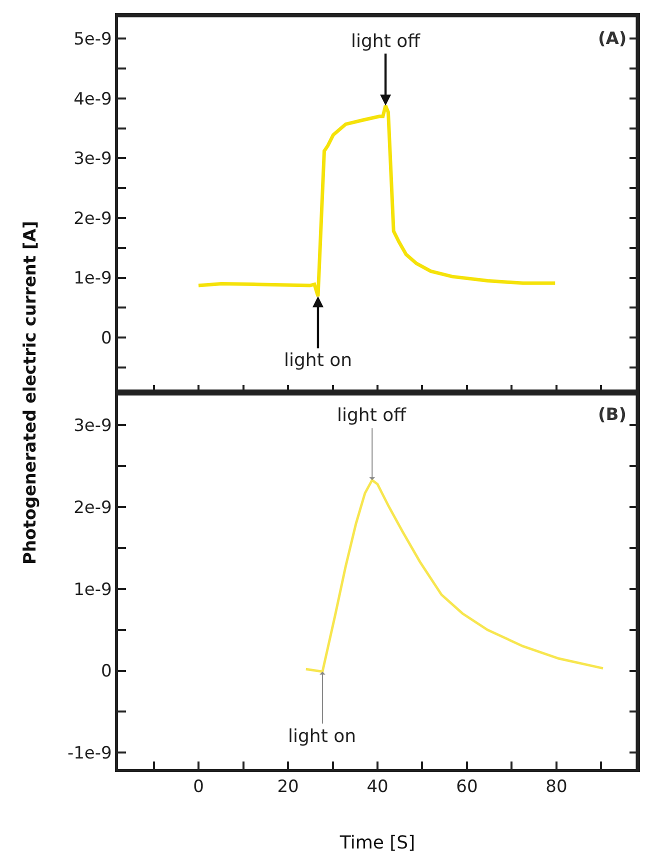 The image size is (647, 857). What do you see at coordinates (612, 415) in the screenshot?
I see `annotation: (B)` at bounding box center [612, 415].